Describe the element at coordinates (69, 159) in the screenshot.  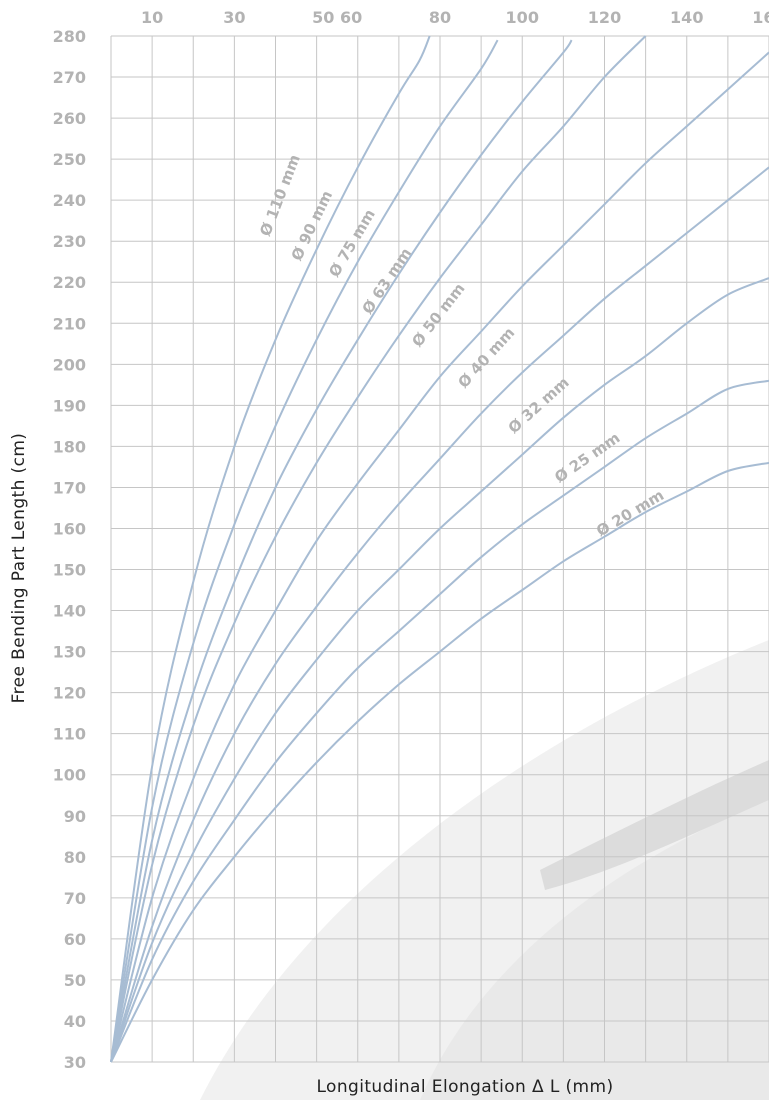
I see `y-tick-label: 250` at that location.